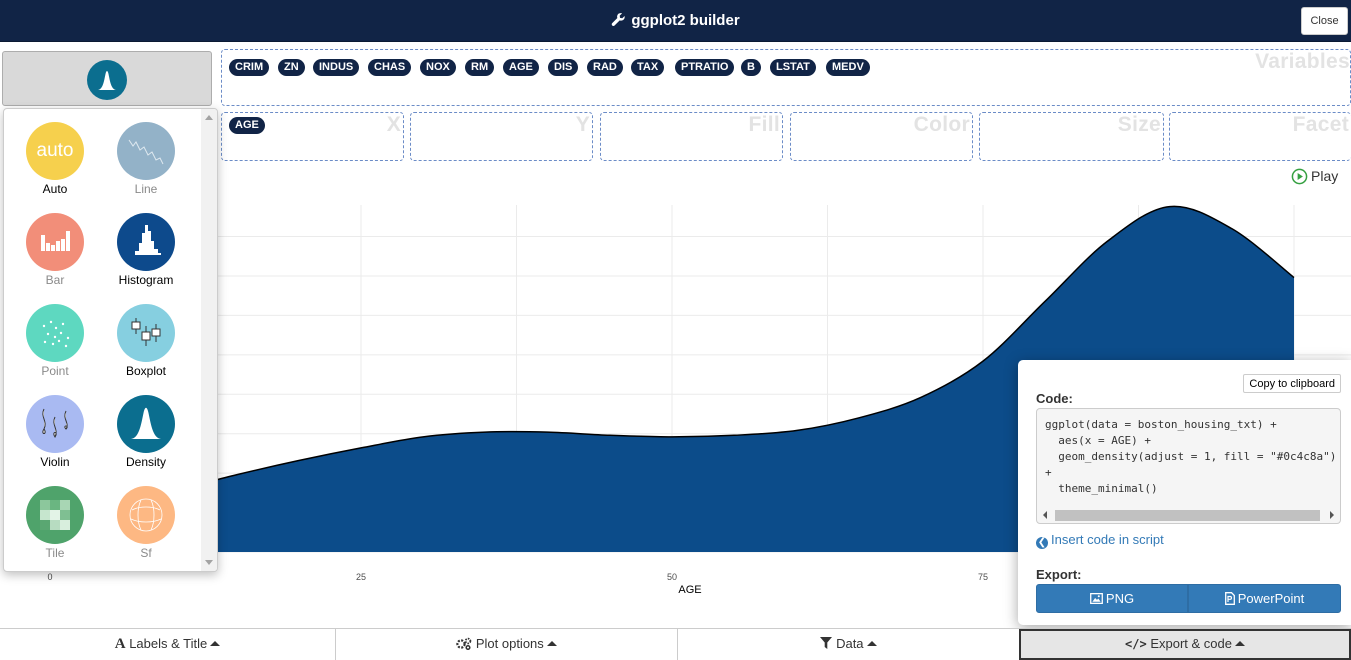  I want to click on code-horizontal-scrollbar, so click(1188, 514).